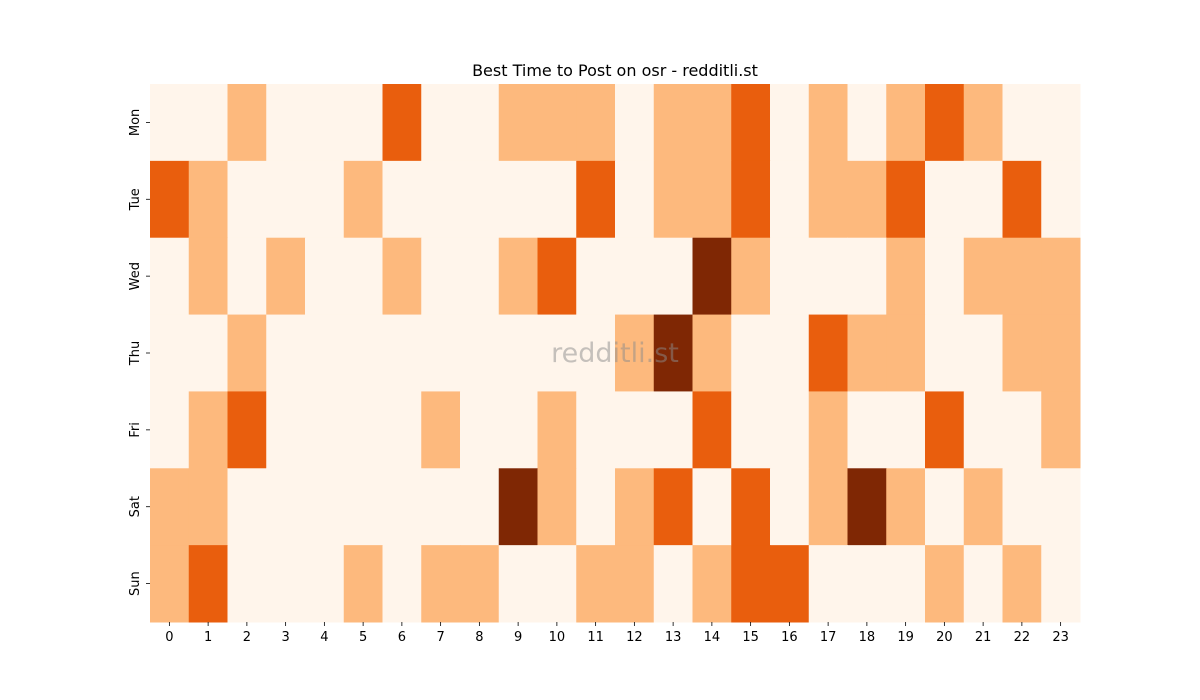 The height and width of the screenshot is (700, 1200). What do you see at coordinates (402, 637) in the screenshot?
I see `x-tick-label: 6` at bounding box center [402, 637].